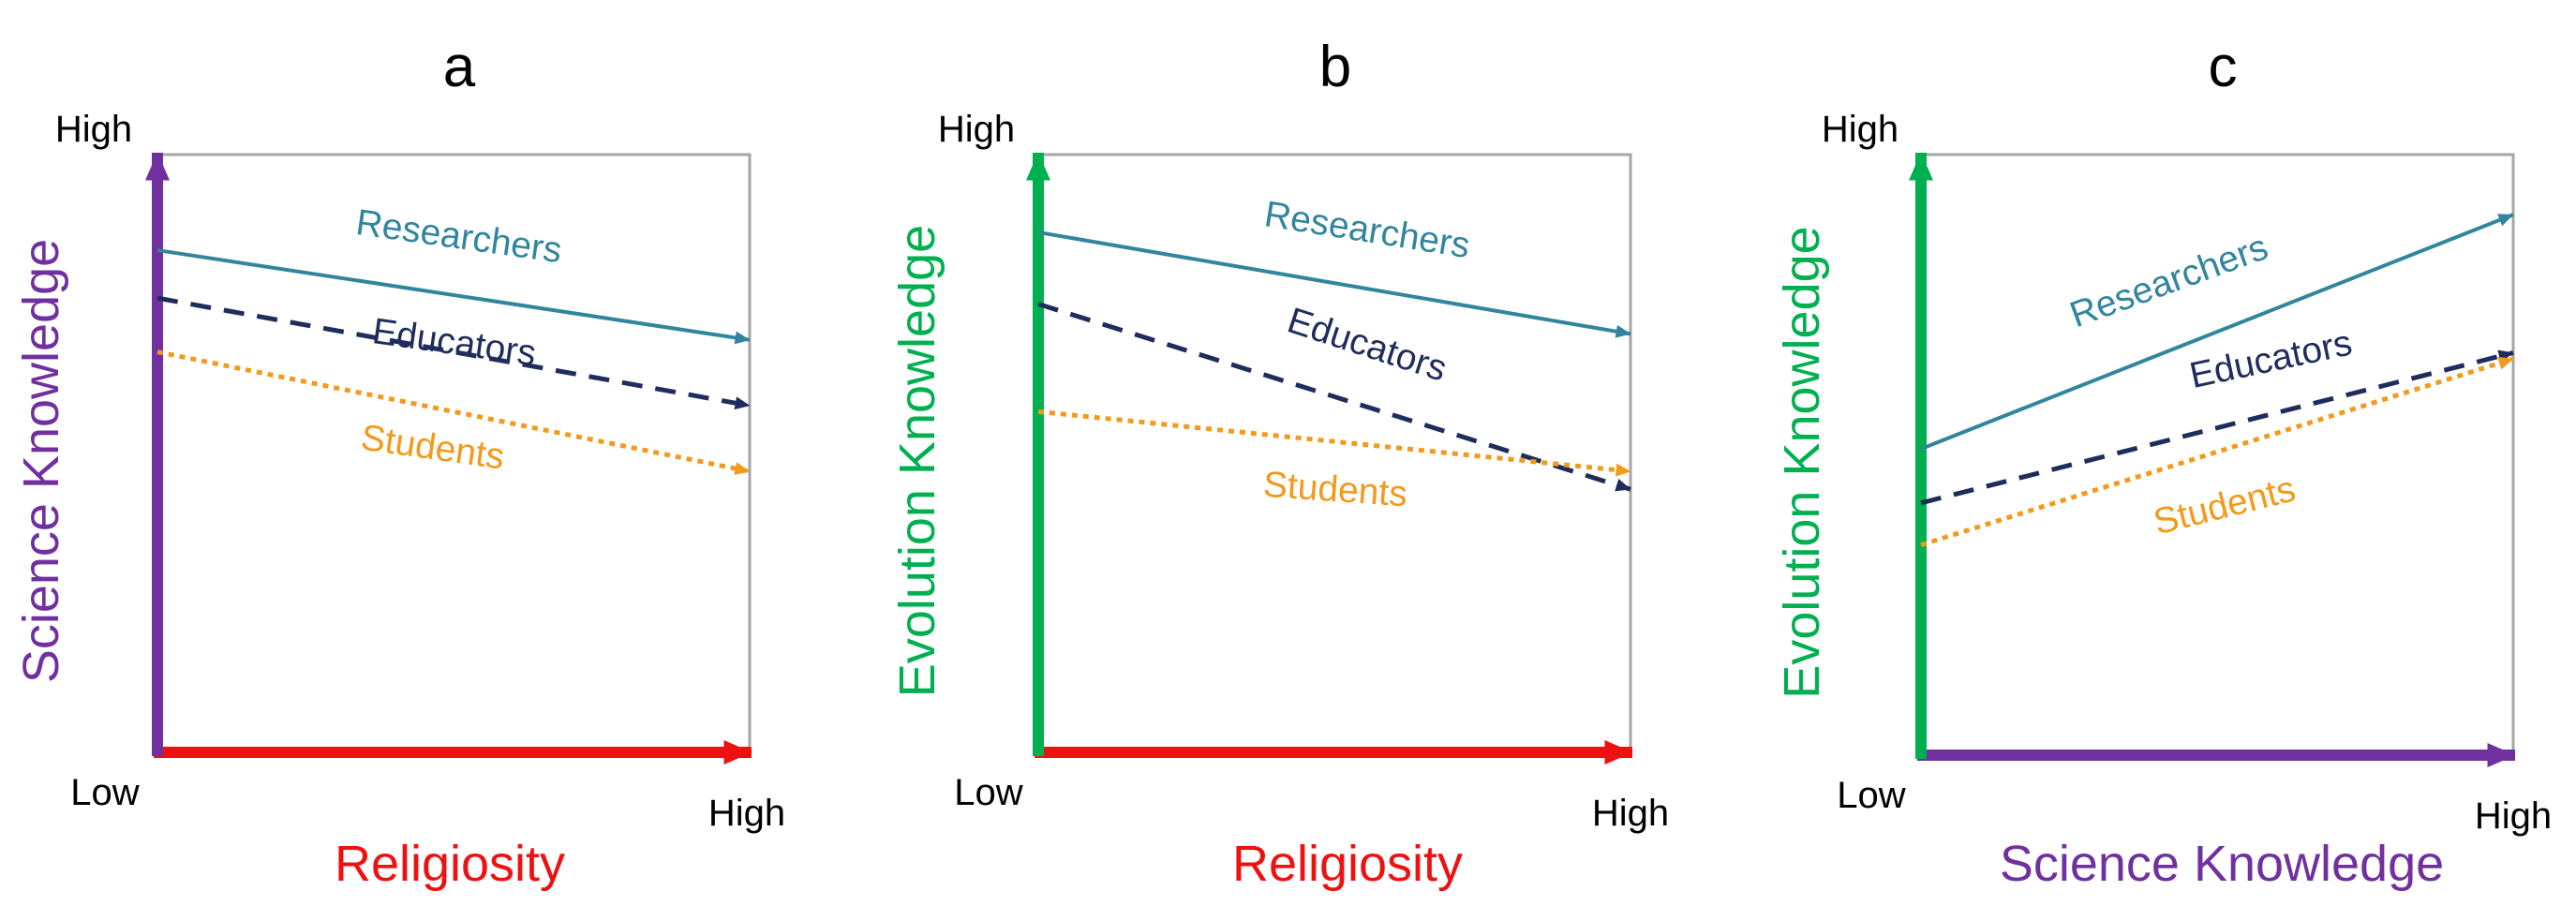 The width and height of the screenshot is (2576, 906). What do you see at coordinates (2222, 864) in the screenshot?
I see `x-axis-label: Science Knowledge` at bounding box center [2222, 864].